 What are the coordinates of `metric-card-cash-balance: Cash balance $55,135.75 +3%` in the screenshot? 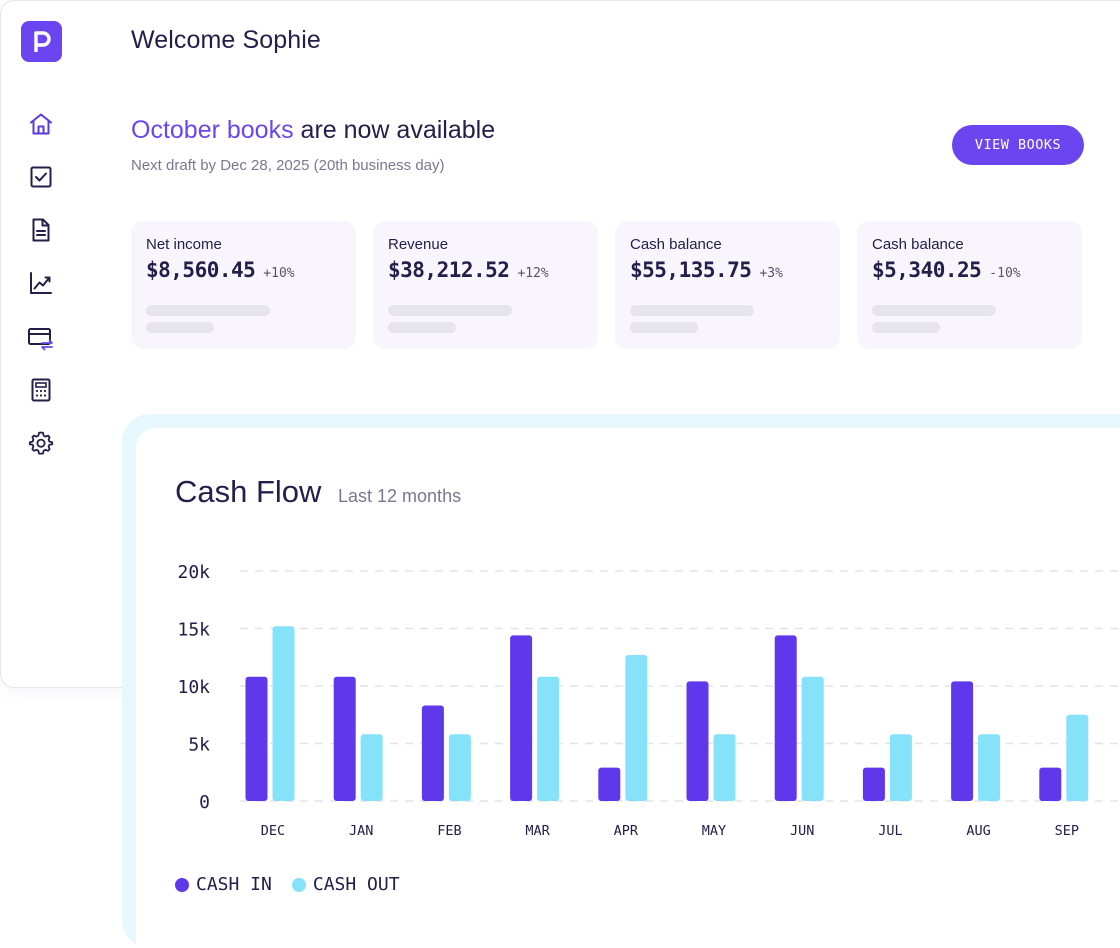 It's located at (727, 285).